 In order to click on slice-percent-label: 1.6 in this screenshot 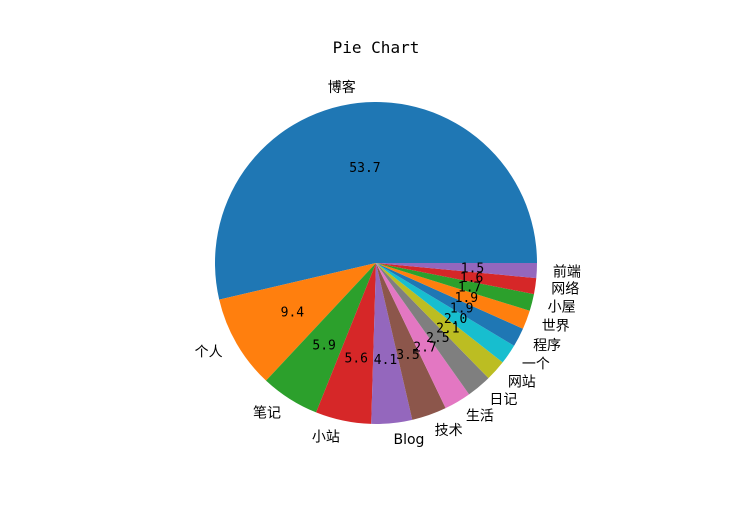, I will do `click(471, 278)`.